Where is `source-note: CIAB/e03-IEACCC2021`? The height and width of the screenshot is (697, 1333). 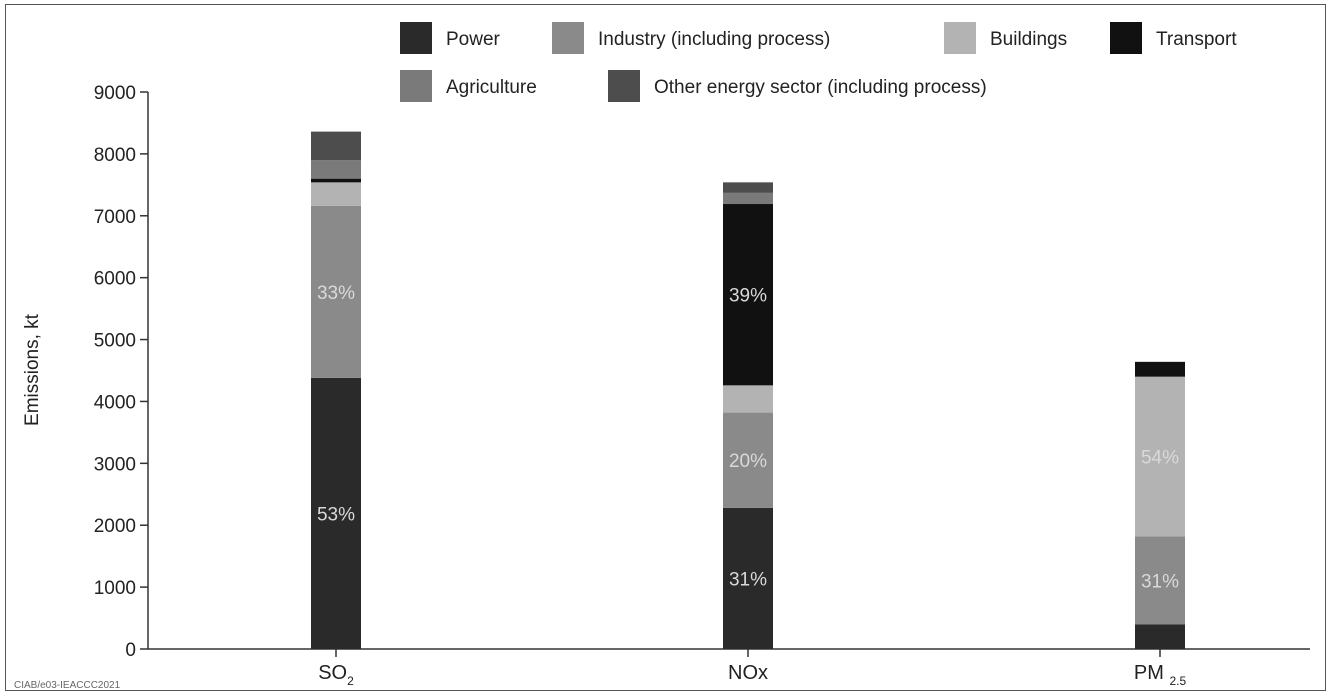 source-note: CIAB/e03-IEACCC2021 is located at coordinates (67, 685).